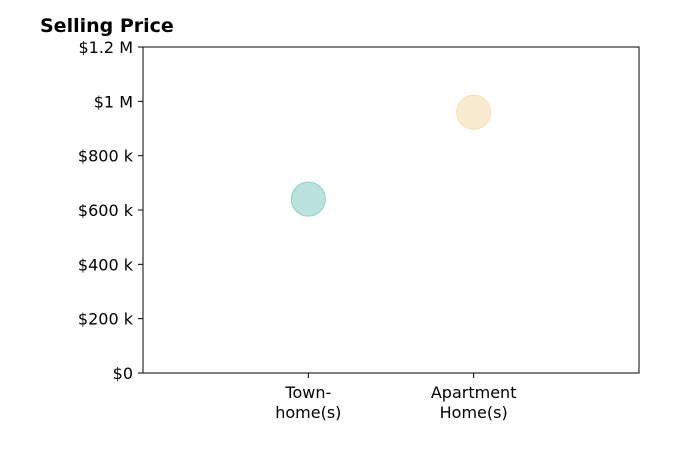 The width and height of the screenshot is (679, 462). Describe the element at coordinates (106, 210) in the screenshot. I see `y-tick-label: $600 k` at that location.